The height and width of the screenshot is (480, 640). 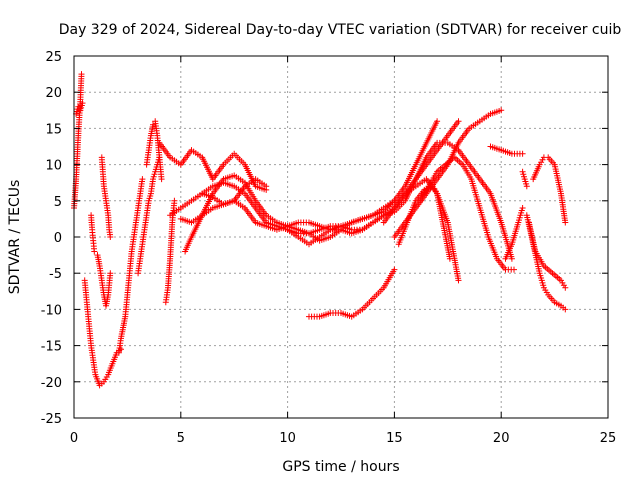 I want to click on series-arc-d, so click(x=93, y=233).